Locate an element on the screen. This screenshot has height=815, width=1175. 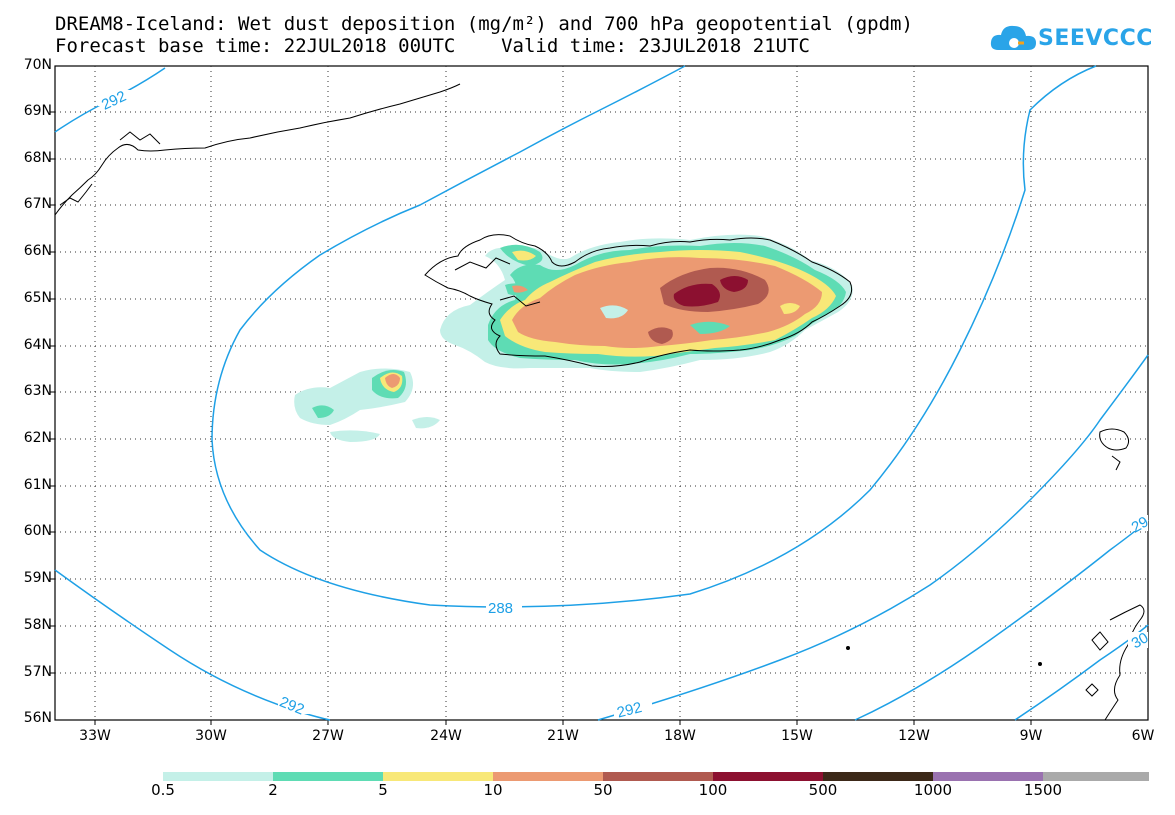
lat-label: 60N is located at coordinates (37, 531).